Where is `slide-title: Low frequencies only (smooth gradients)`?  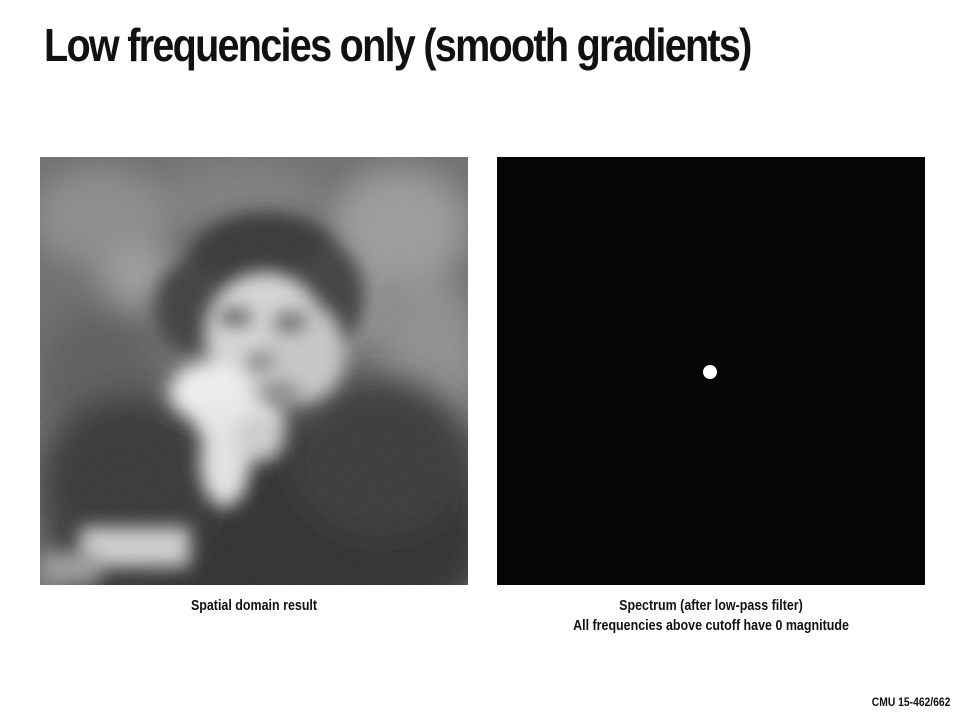
slide-title: Low frequencies only (smooth gradients) is located at coordinates (398, 45).